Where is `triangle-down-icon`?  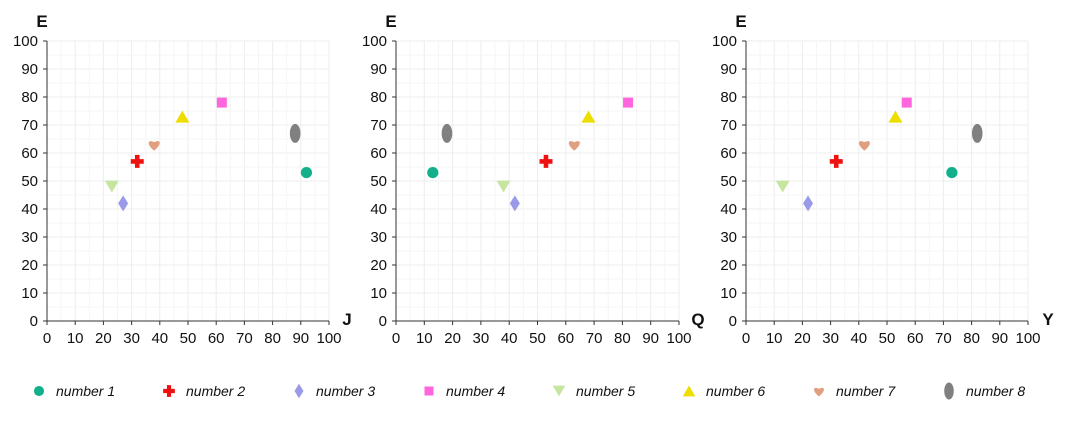 triangle-down-icon is located at coordinates (559, 391).